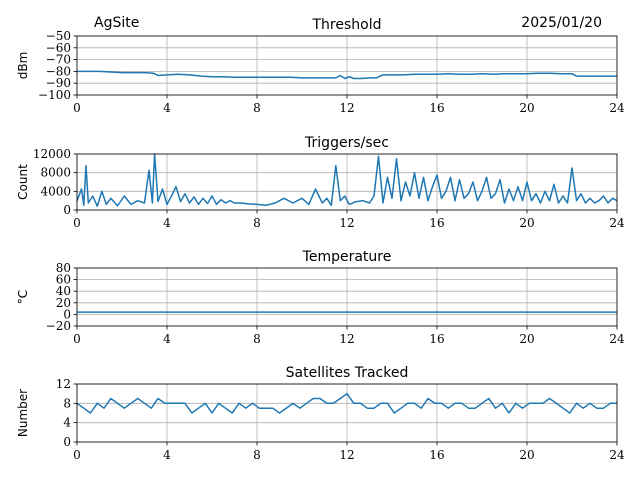 This screenshot has height=480, width=640. Describe the element at coordinates (23, 413) in the screenshot. I see `y-axis-label: Number` at that location.